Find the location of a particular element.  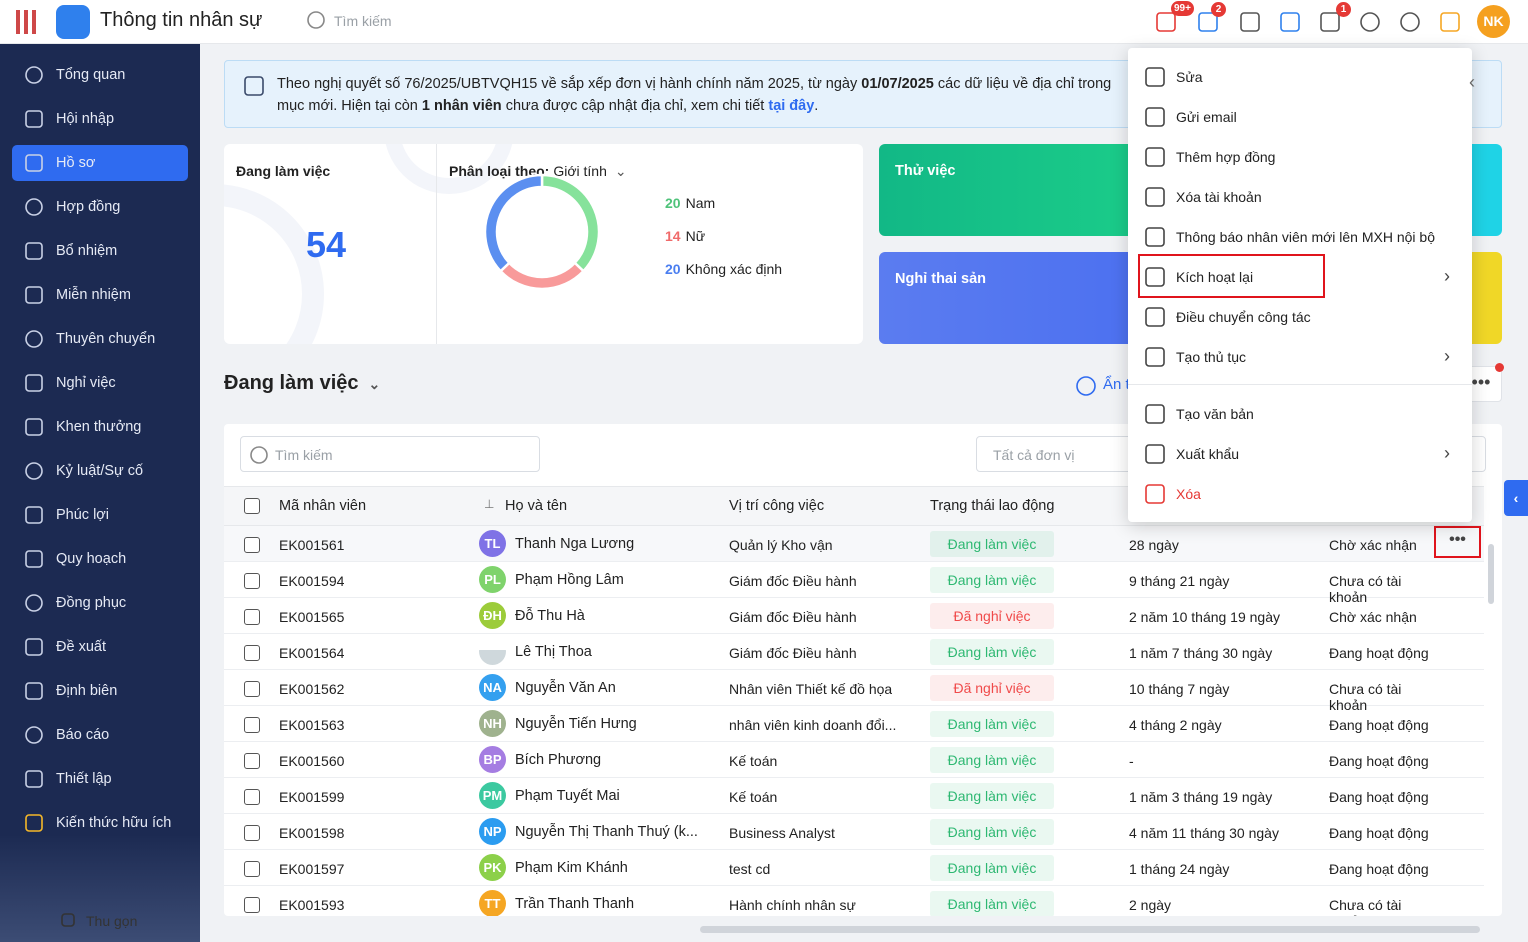

legend-item: 20 Nam is located at coordinates (690, 203).